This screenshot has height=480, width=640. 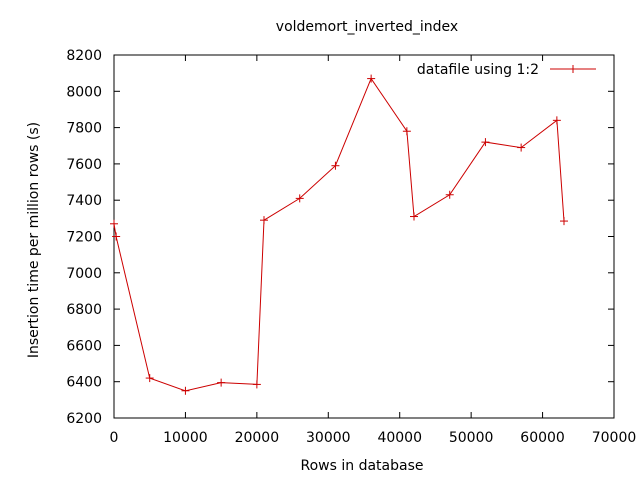 What do you see at coordinates (84, 274) in the screenshot?
I see `y-tick-label: 7000` at bounding box center [84, 274].